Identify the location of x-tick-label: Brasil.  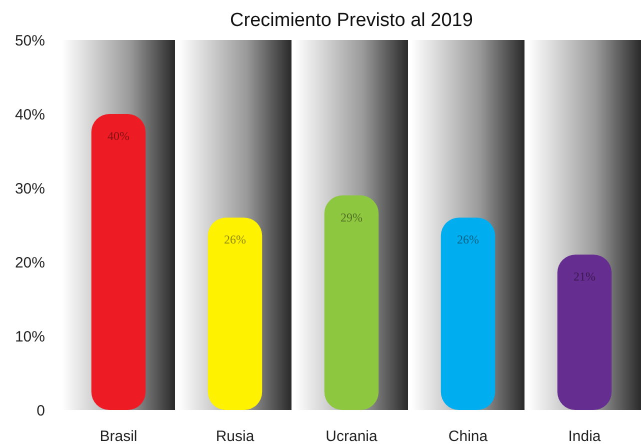
(119, 436).